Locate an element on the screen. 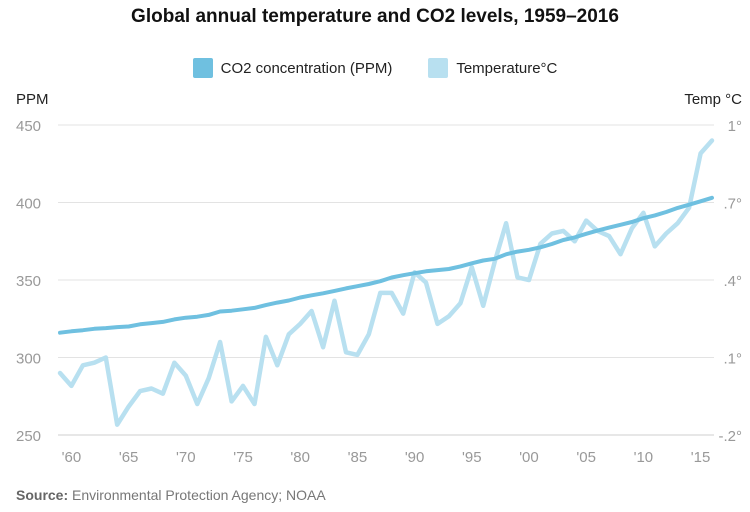 The width and height of the screenshot is (750, 512). legend-label-temperature: Temperature°C is located at coordinates (507, 68).